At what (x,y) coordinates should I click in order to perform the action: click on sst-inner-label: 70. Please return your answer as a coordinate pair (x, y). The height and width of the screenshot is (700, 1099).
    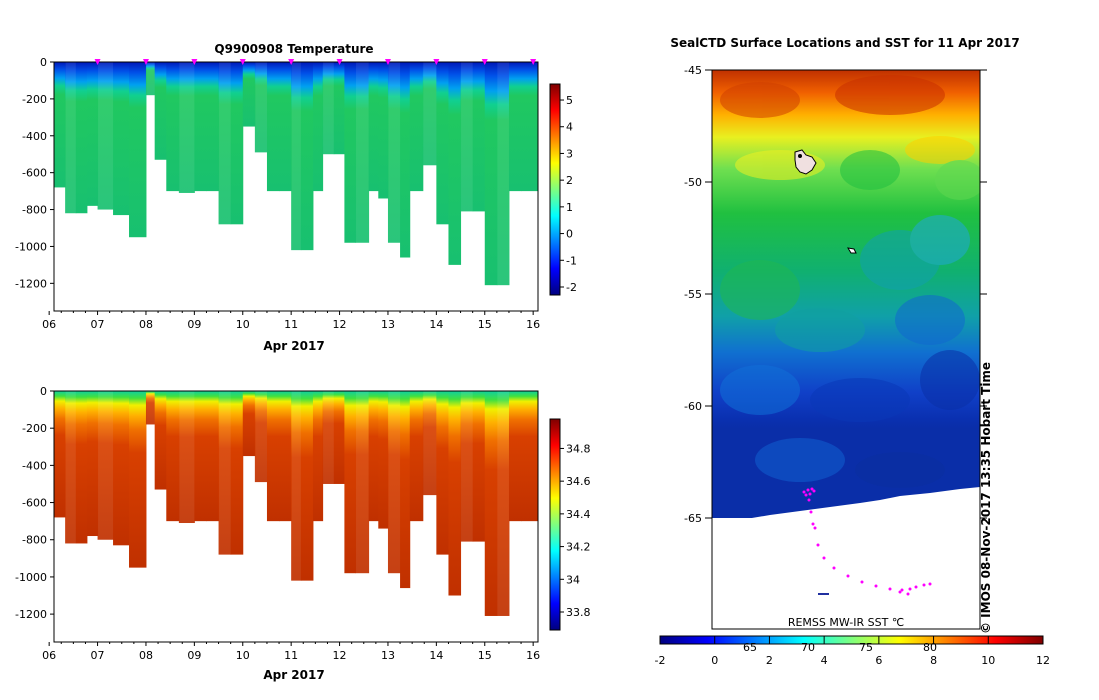
    Looking at the image, I should click on (808, 647).